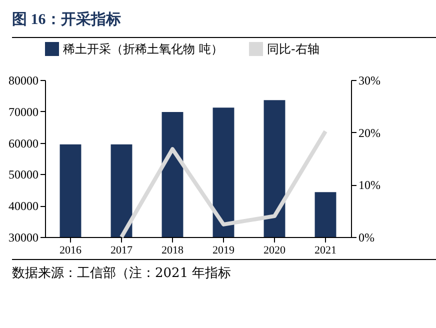  What do you see at coordinates (293, 49) in the screenshot?
I see `legend-label: 同比-右轴` at bounding box center [293, 49].